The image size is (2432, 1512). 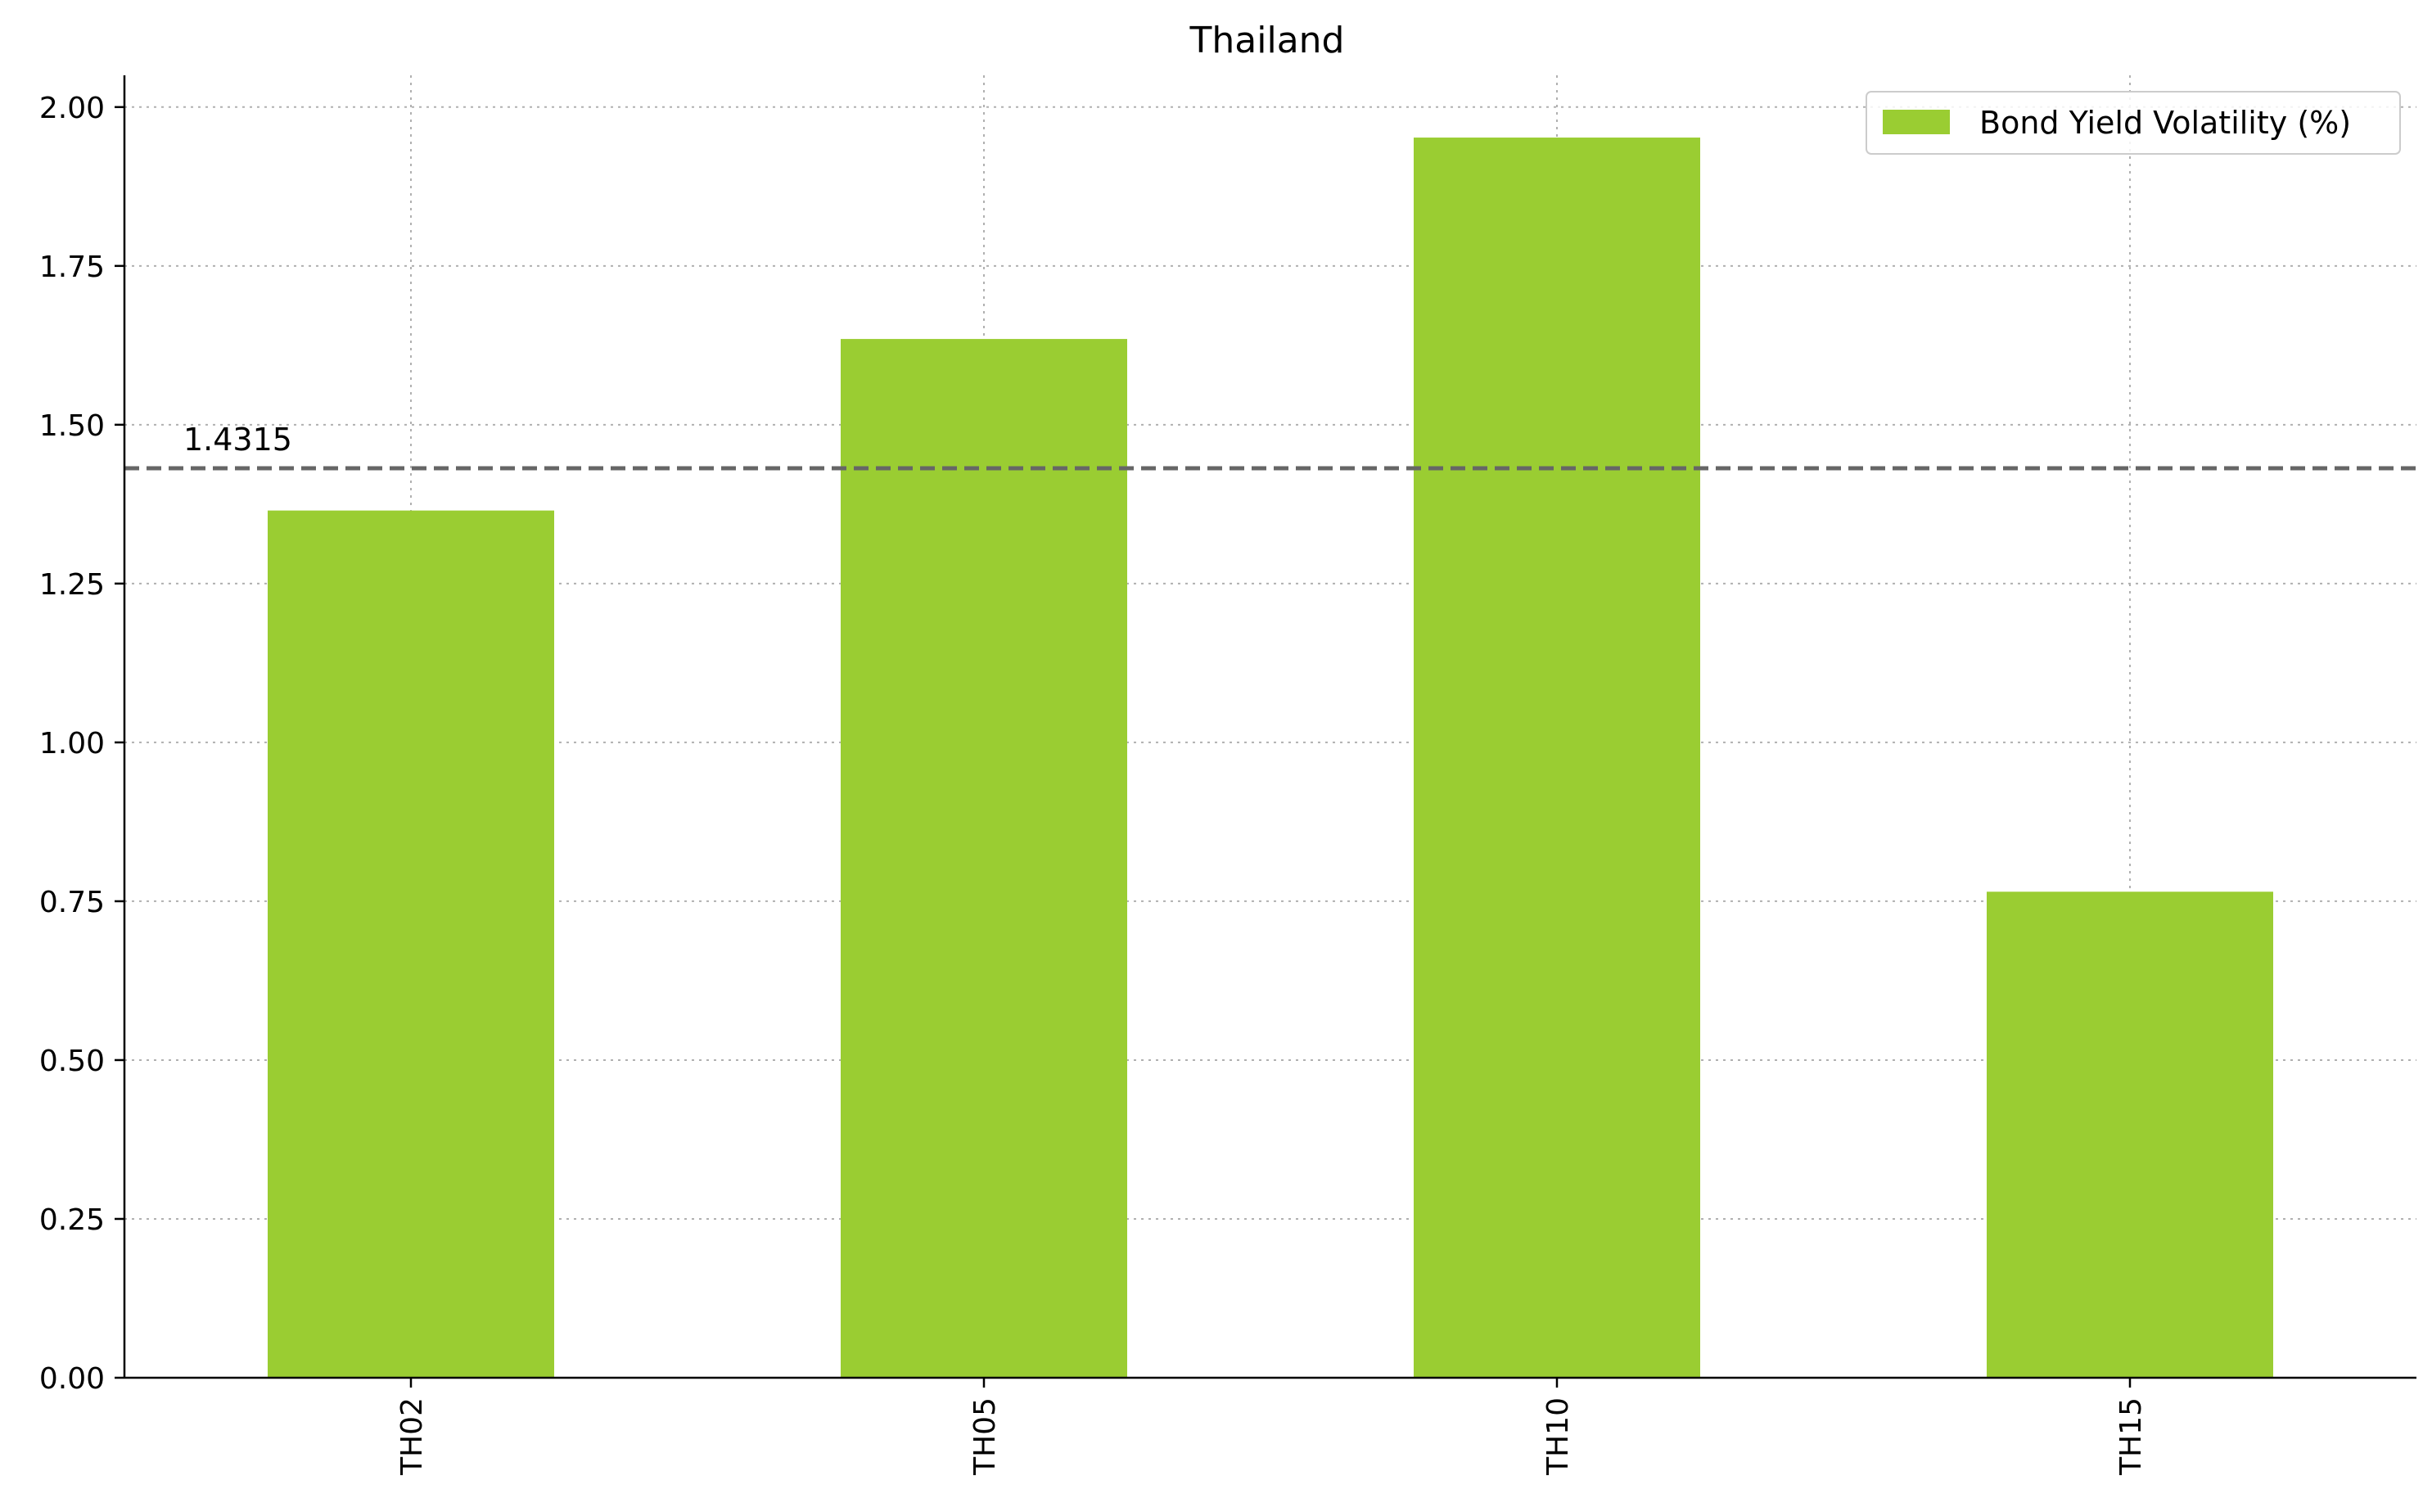 What do you see at coordinates (2165, 123) in the screenshot?
I see `legend-label: Bond Yield Volatility (%)` at bounding box center [2165, 123].